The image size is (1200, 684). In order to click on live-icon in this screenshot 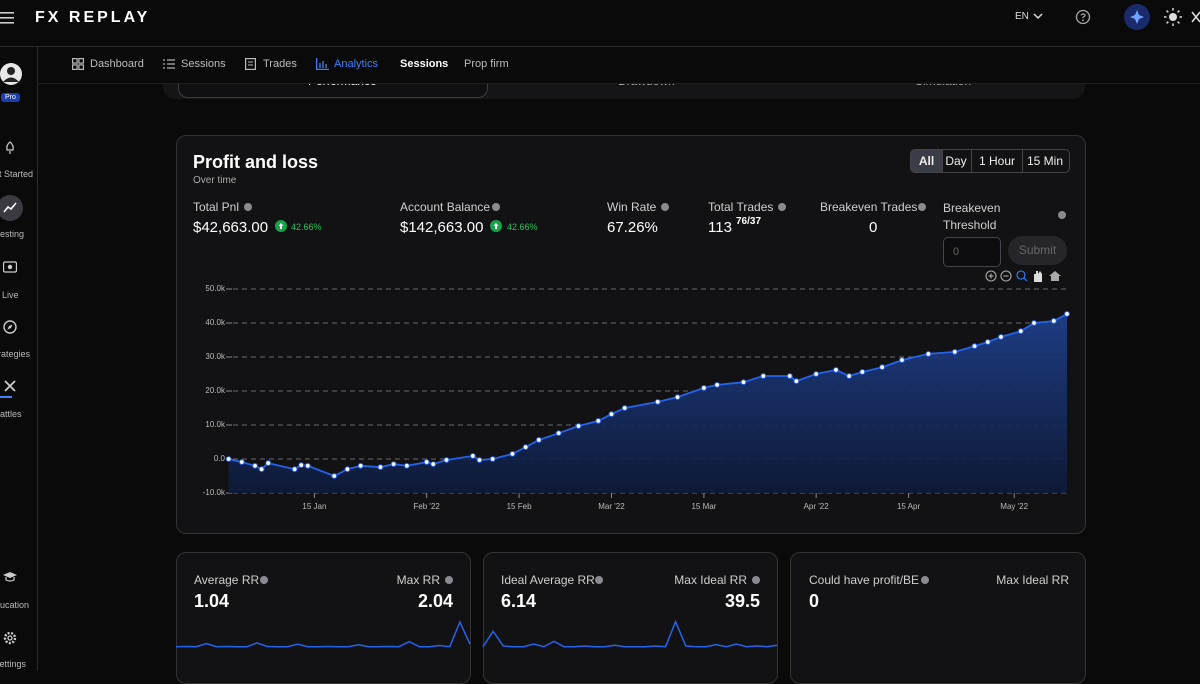, I will do `click(10, 267)`.